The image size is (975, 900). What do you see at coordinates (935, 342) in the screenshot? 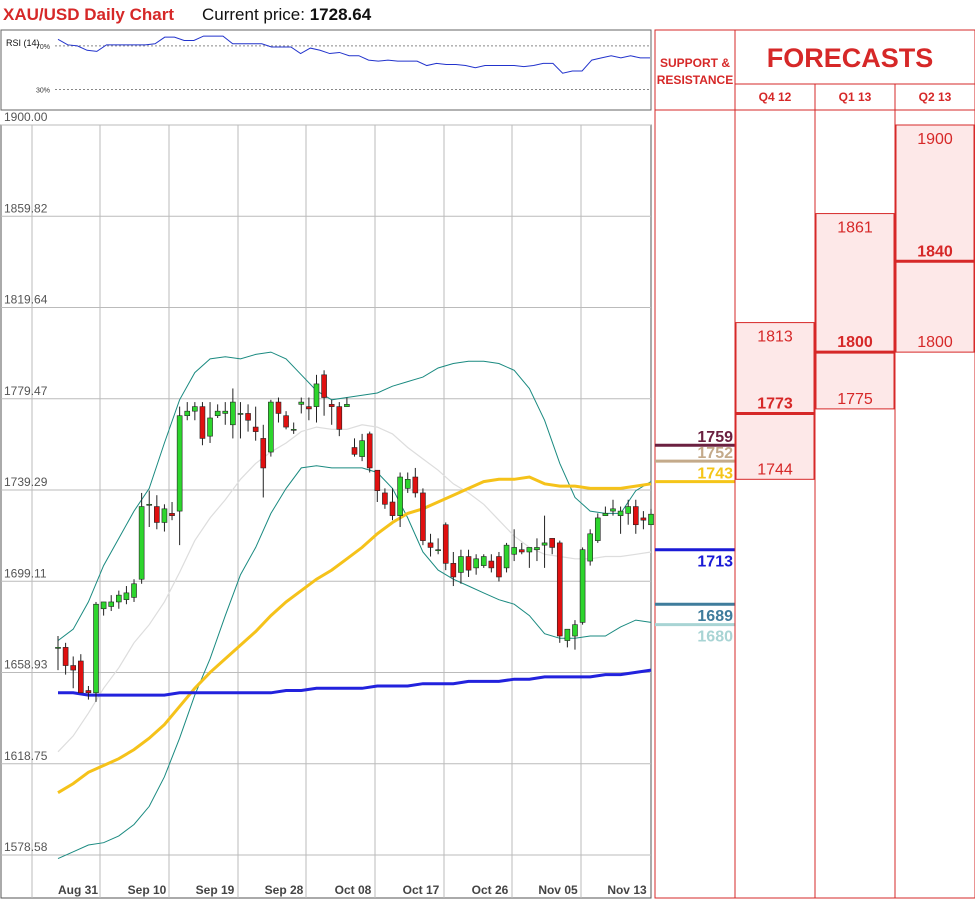
I see `forecast-low-value: 1800` at bounding box center [935, 342].